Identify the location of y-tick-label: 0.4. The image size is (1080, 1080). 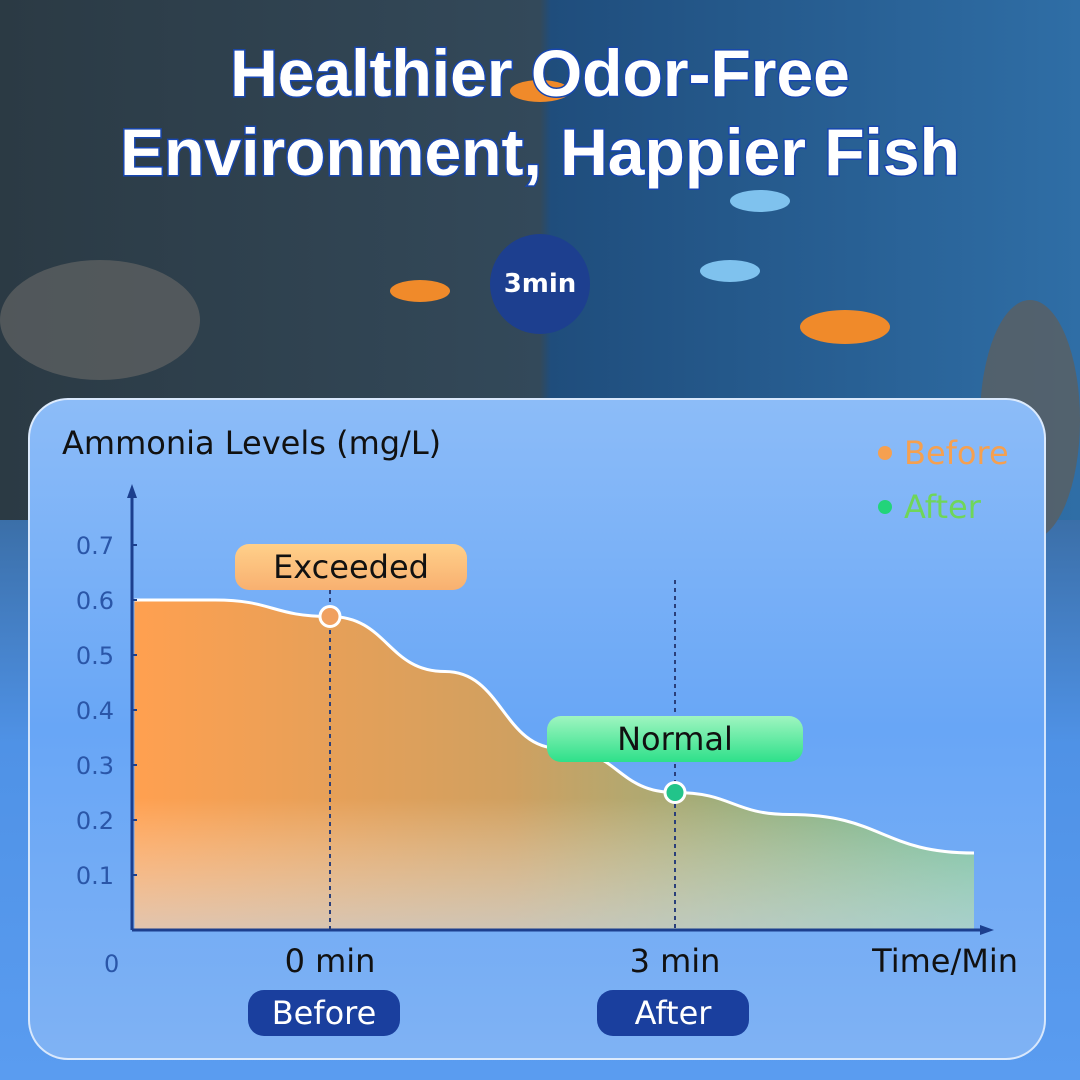
(95, 711).